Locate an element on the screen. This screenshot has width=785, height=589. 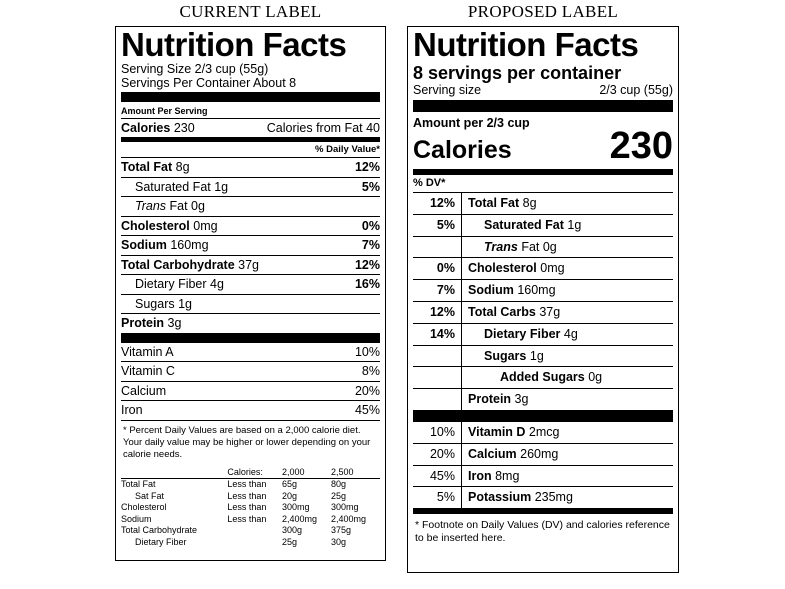
proposed-vitamin-pct: 5% is located at coordinates (445, 497).